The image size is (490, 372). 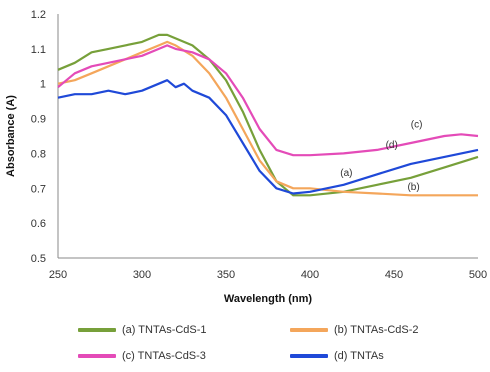 What do you see at coordinates (38, 120) in the screenshot?
I see `y-tick-label: 0.9` at bounding box center [38, 120].